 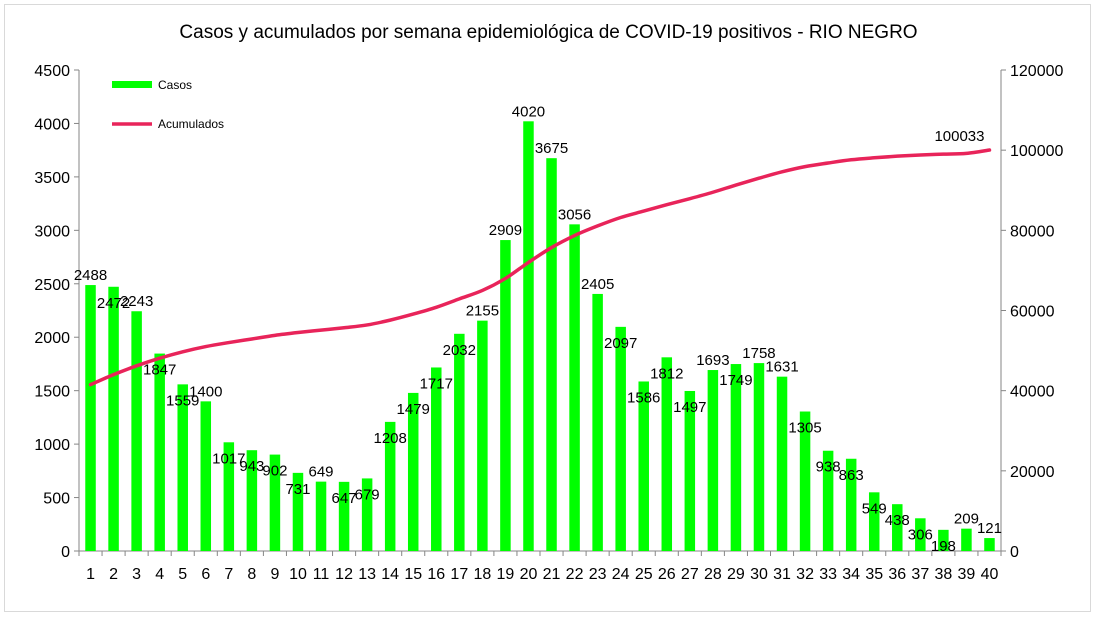 I want to click on x-tick-label: 32, so click(x=805, y=574).